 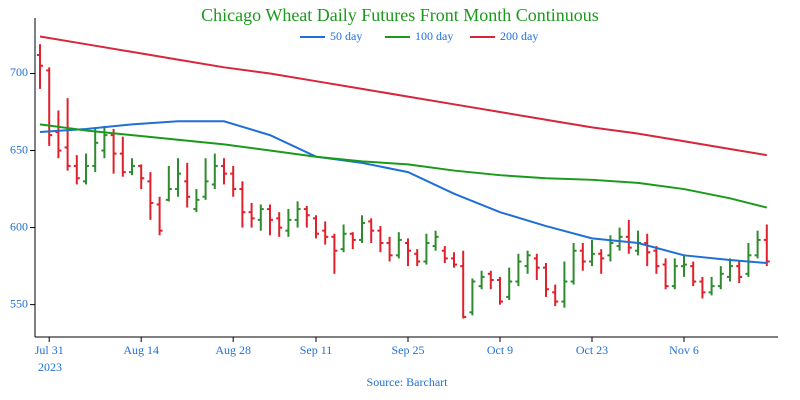 I want to click on x-year-label: 2023, so click(x=50, y=367).